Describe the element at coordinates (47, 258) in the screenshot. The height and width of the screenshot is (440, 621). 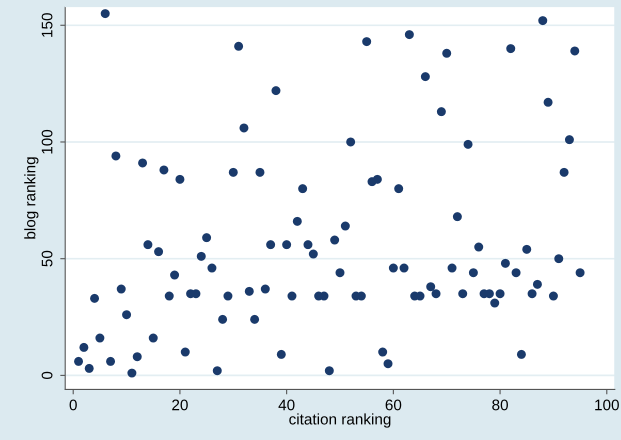
I see `y-tick-label: 50` at that location.